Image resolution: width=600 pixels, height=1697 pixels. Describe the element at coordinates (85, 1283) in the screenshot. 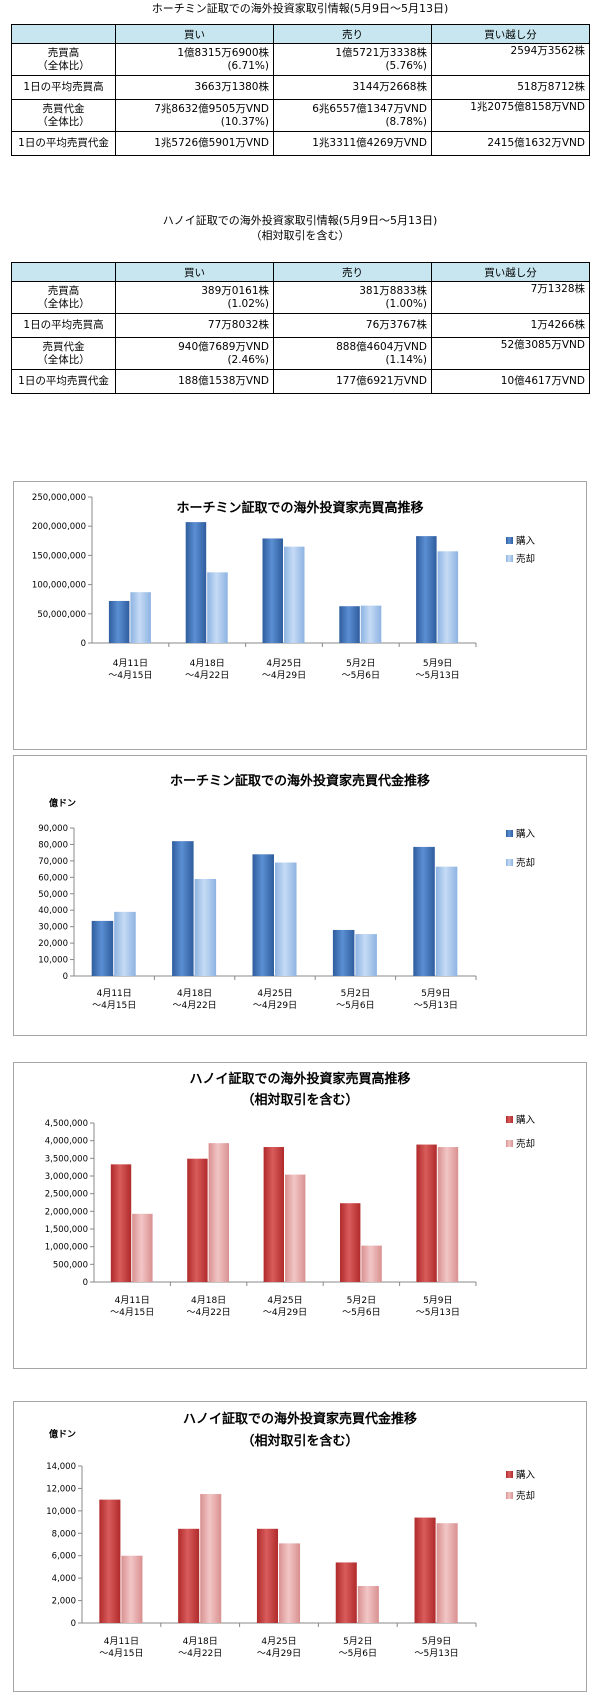

I see `y-tick-label: 0` at that location.